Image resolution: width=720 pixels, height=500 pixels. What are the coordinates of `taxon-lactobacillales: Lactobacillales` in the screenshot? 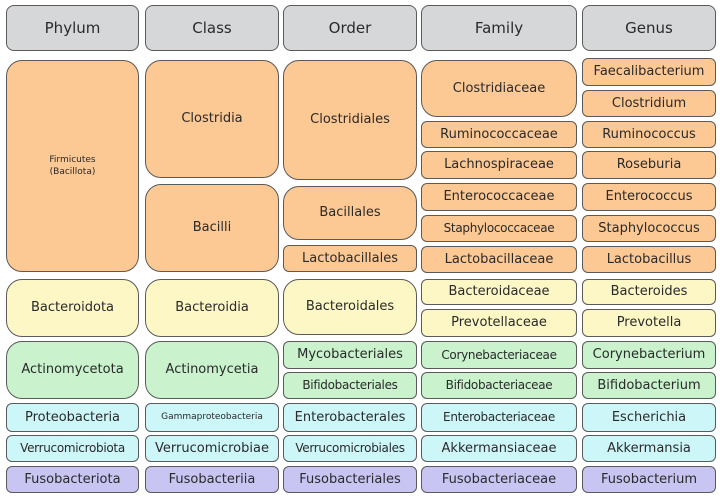 It's located at (350, 258).